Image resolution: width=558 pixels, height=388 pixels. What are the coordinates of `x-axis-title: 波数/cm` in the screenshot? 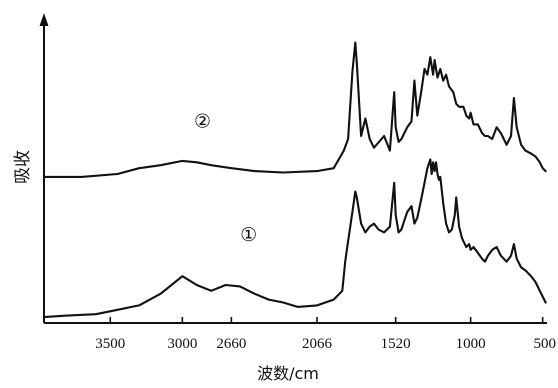 It's located at (288, 373).